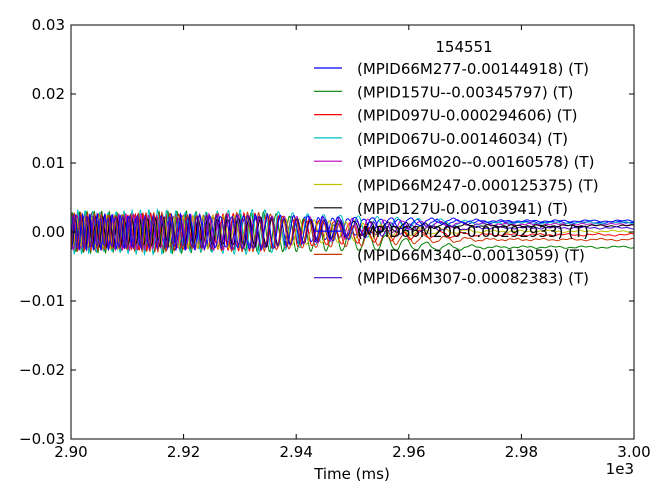 The width and height of the screenshot is (668, 500). I want to click on x-tick-label: 2.96, so click(408, 452).